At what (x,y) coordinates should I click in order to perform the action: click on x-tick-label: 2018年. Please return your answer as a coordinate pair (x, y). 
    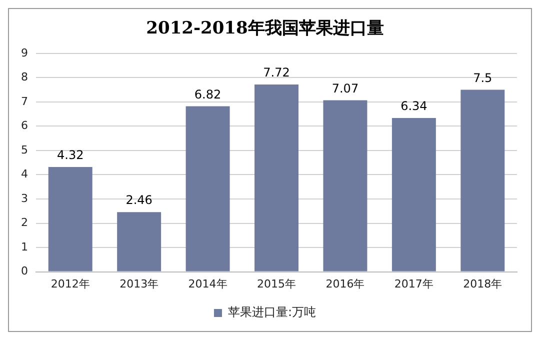
    Looking at the image, I should click on (482, 283).